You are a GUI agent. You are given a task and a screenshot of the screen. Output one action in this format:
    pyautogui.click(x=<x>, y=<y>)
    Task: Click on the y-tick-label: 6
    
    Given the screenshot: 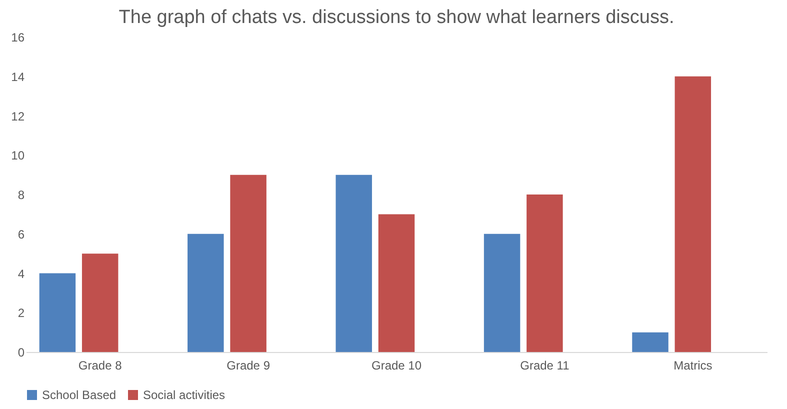 What is the action you would take?
    pyautogui.click(x=21, y=234)
    